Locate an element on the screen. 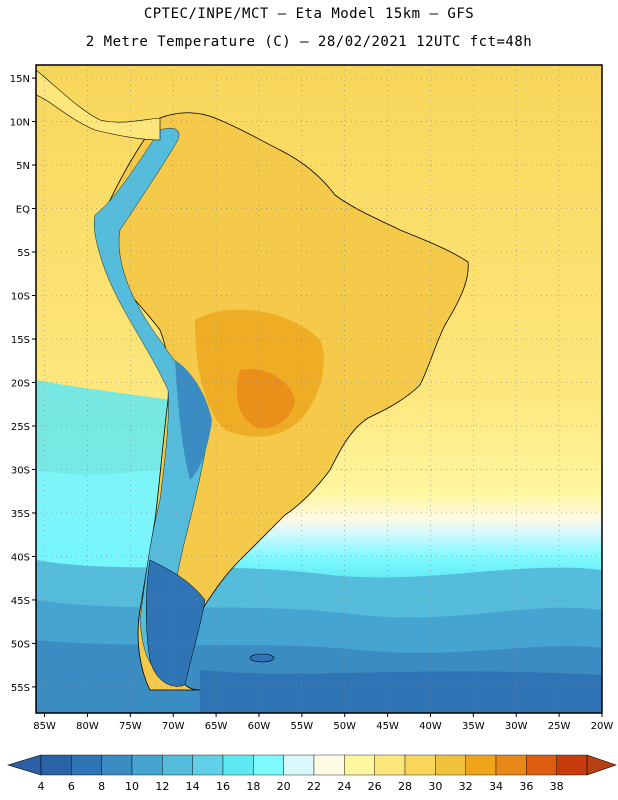  lon-label: 55W is located at coordinates (302, 726).